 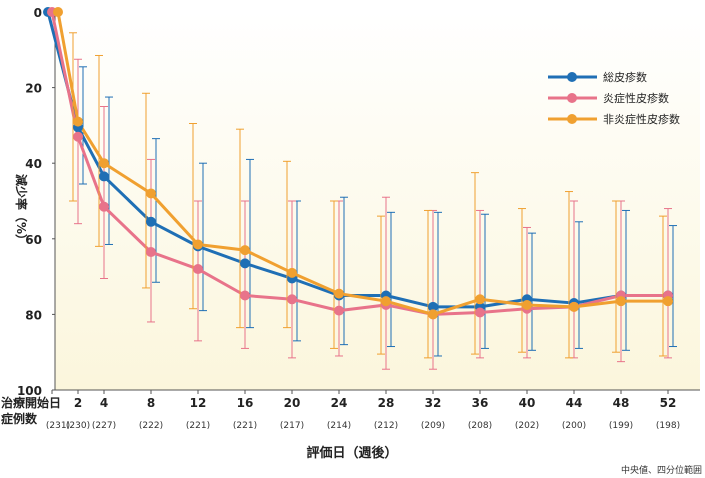 I want to click on case-count-value: (209), so click(x=433, y=426).